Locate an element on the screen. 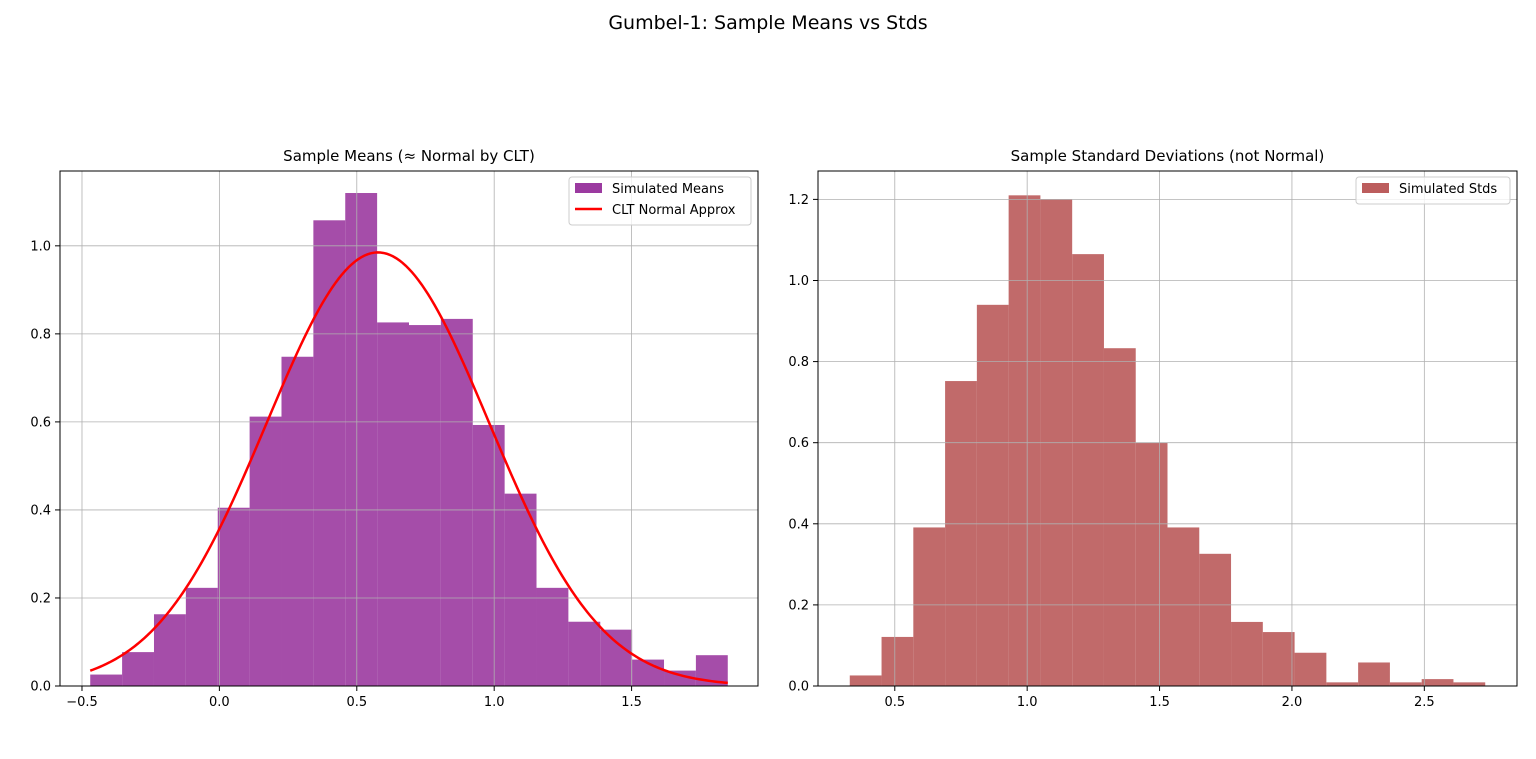 This screenshot has width=1536, height=759. chart1-ytick-label: 0.8 is located at coordinates (40, 334).